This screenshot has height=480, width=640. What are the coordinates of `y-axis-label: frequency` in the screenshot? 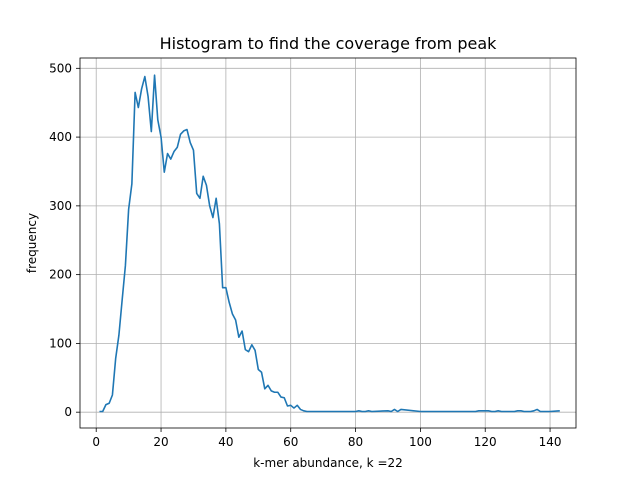 It's located at (32, 243).